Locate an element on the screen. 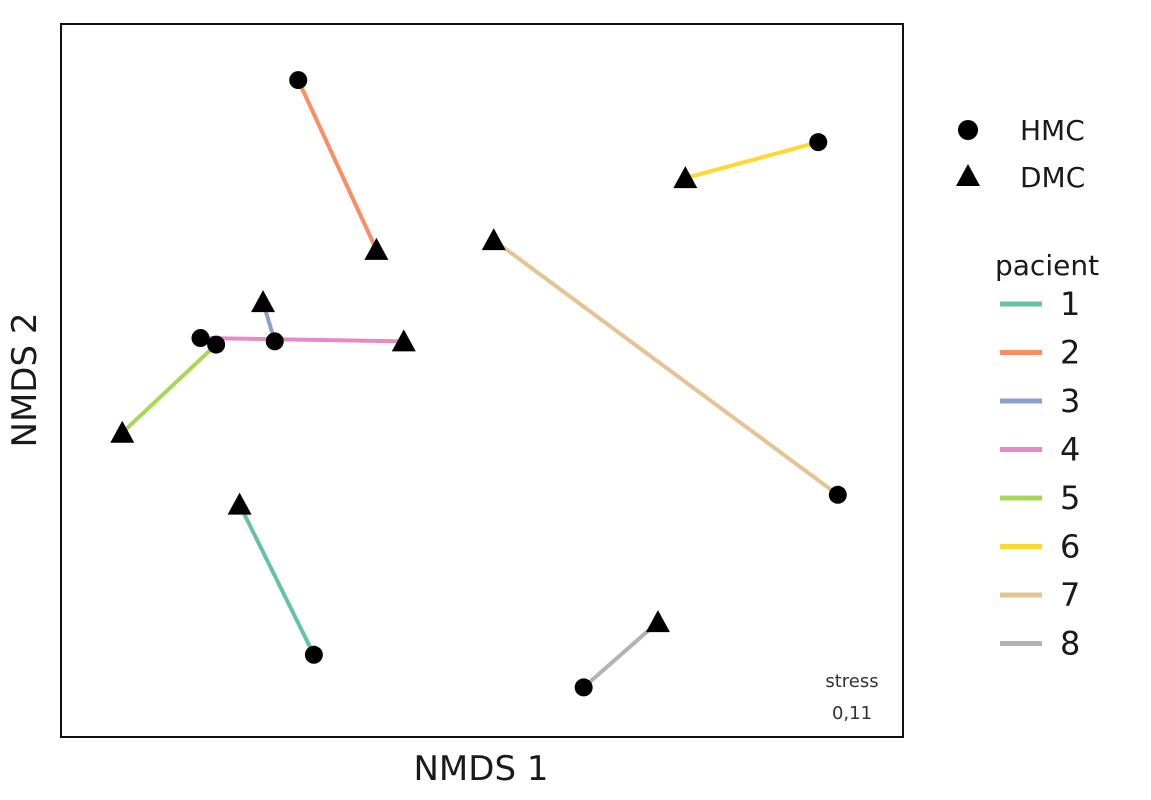  legend-label-pacient-6: 6 is located at coordinates (1070, 547).